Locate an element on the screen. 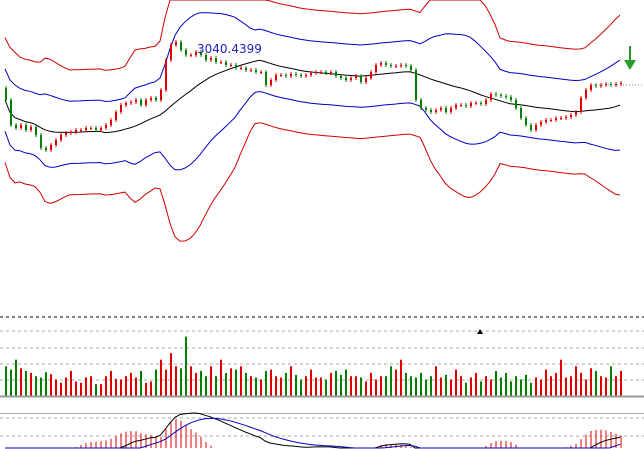  latest-price-arrow-icon is located at coordinates (630, 58).